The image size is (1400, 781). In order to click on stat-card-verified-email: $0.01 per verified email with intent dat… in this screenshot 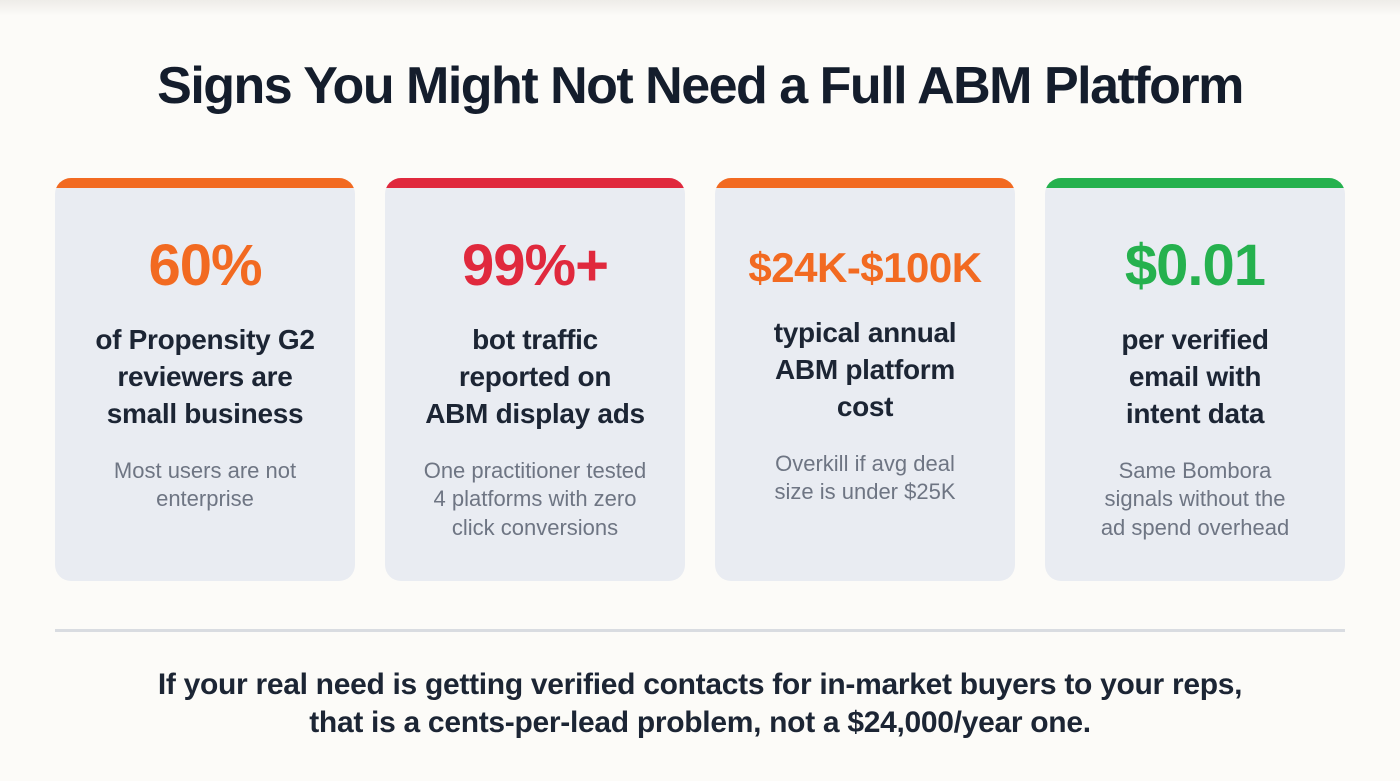, I will do `click(1195, 379)`.